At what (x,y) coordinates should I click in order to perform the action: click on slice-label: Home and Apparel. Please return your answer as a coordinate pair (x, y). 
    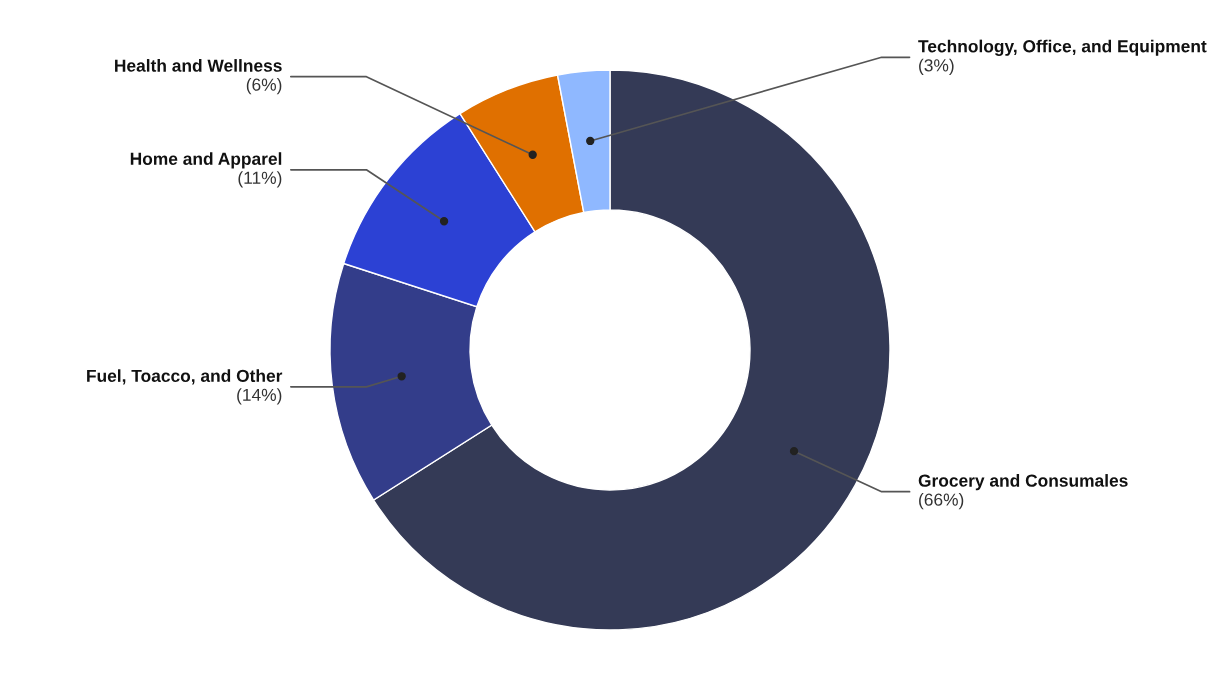
    Looking at the image, I should click on (206, 160).